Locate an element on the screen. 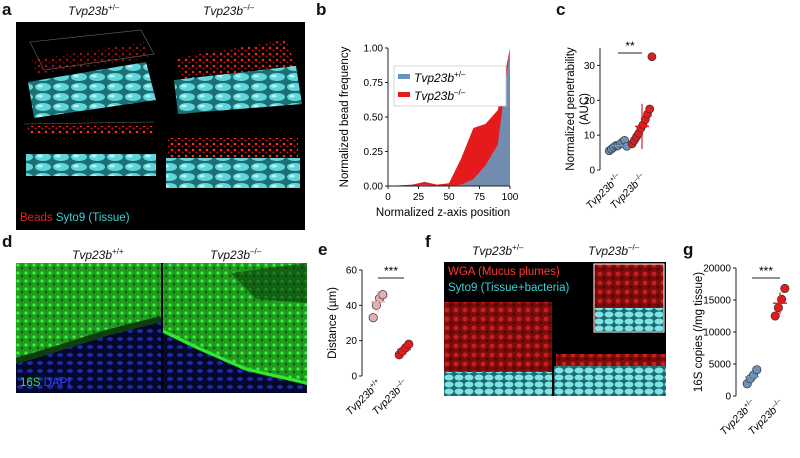 The width and height of the screenshot is (800, 458). y-axis-label: 16S copies (/mg tissue) is located at coordinates (699, 332).